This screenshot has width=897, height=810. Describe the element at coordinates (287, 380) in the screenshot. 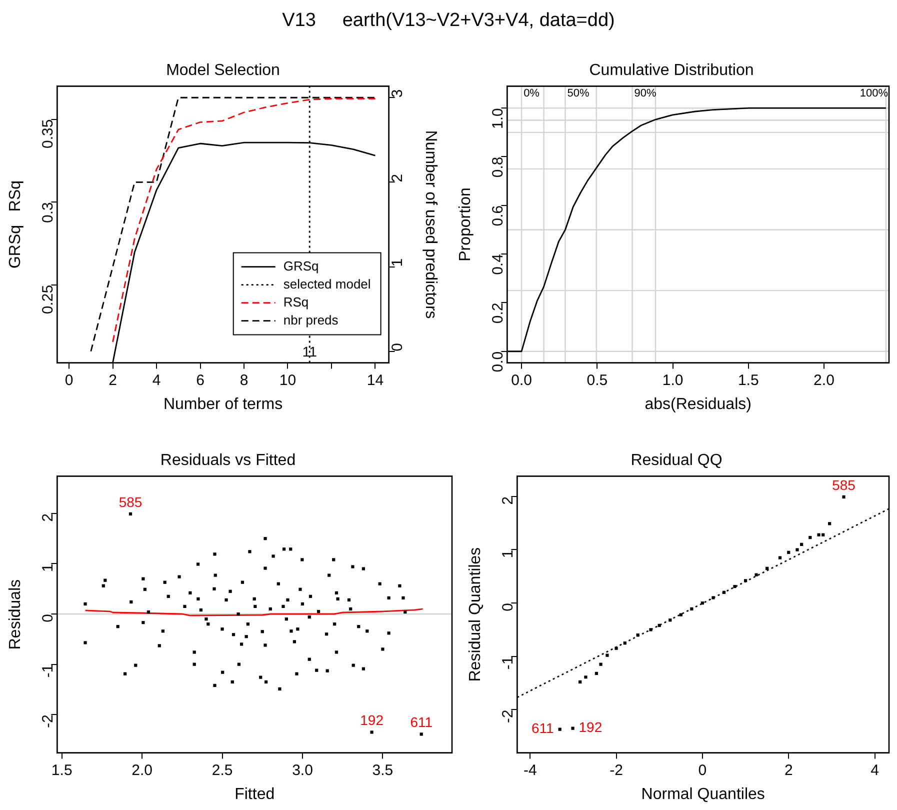

I see `x-tick-label: 10` at that location.